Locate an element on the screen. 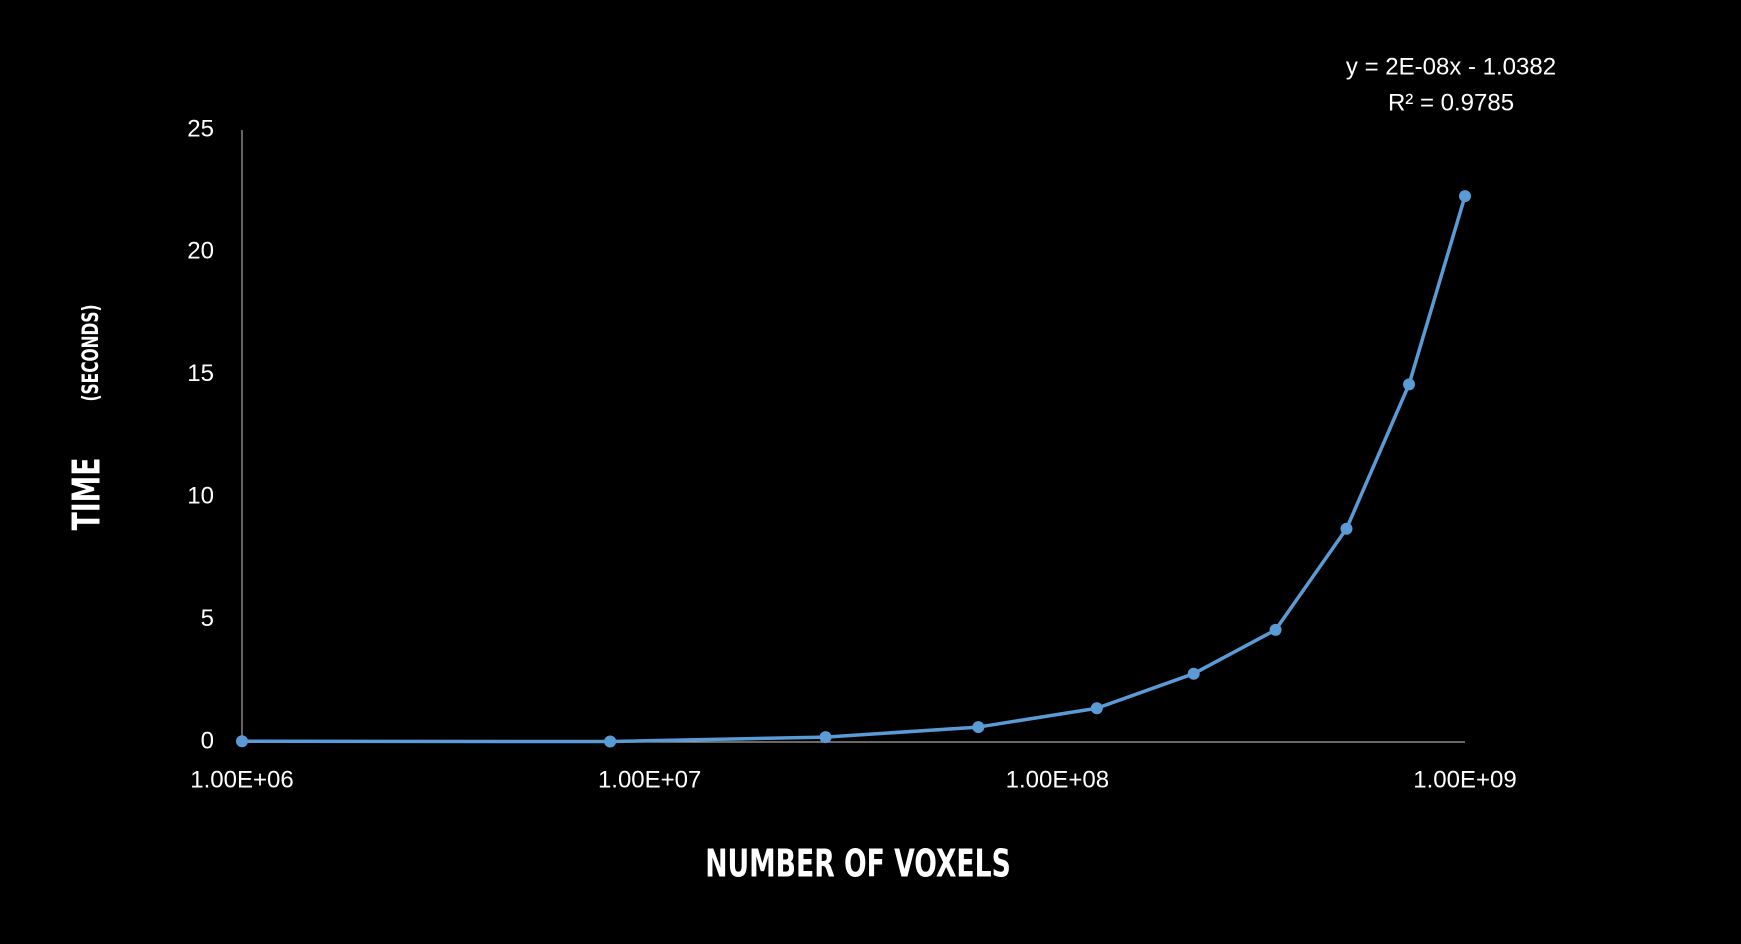 Image resolution: width=1741 pixels, height=944 pixels. y-axis-title: TIME is located at coordinates (87, 494).